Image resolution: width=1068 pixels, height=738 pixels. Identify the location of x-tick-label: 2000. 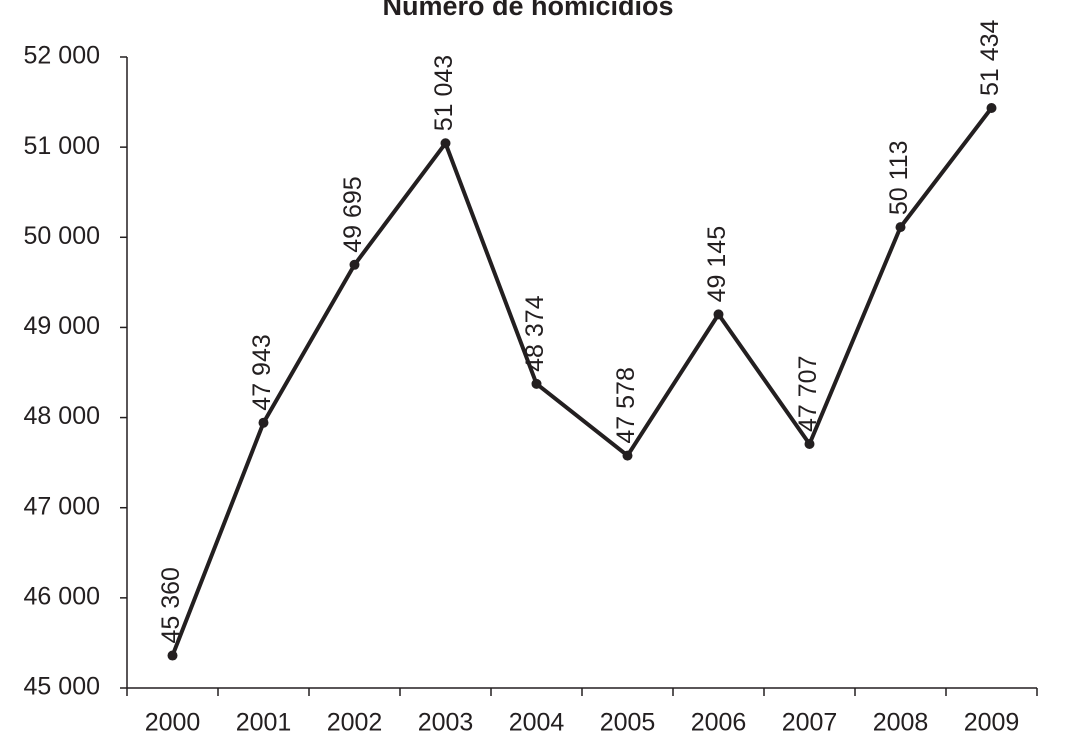
(173, 723).